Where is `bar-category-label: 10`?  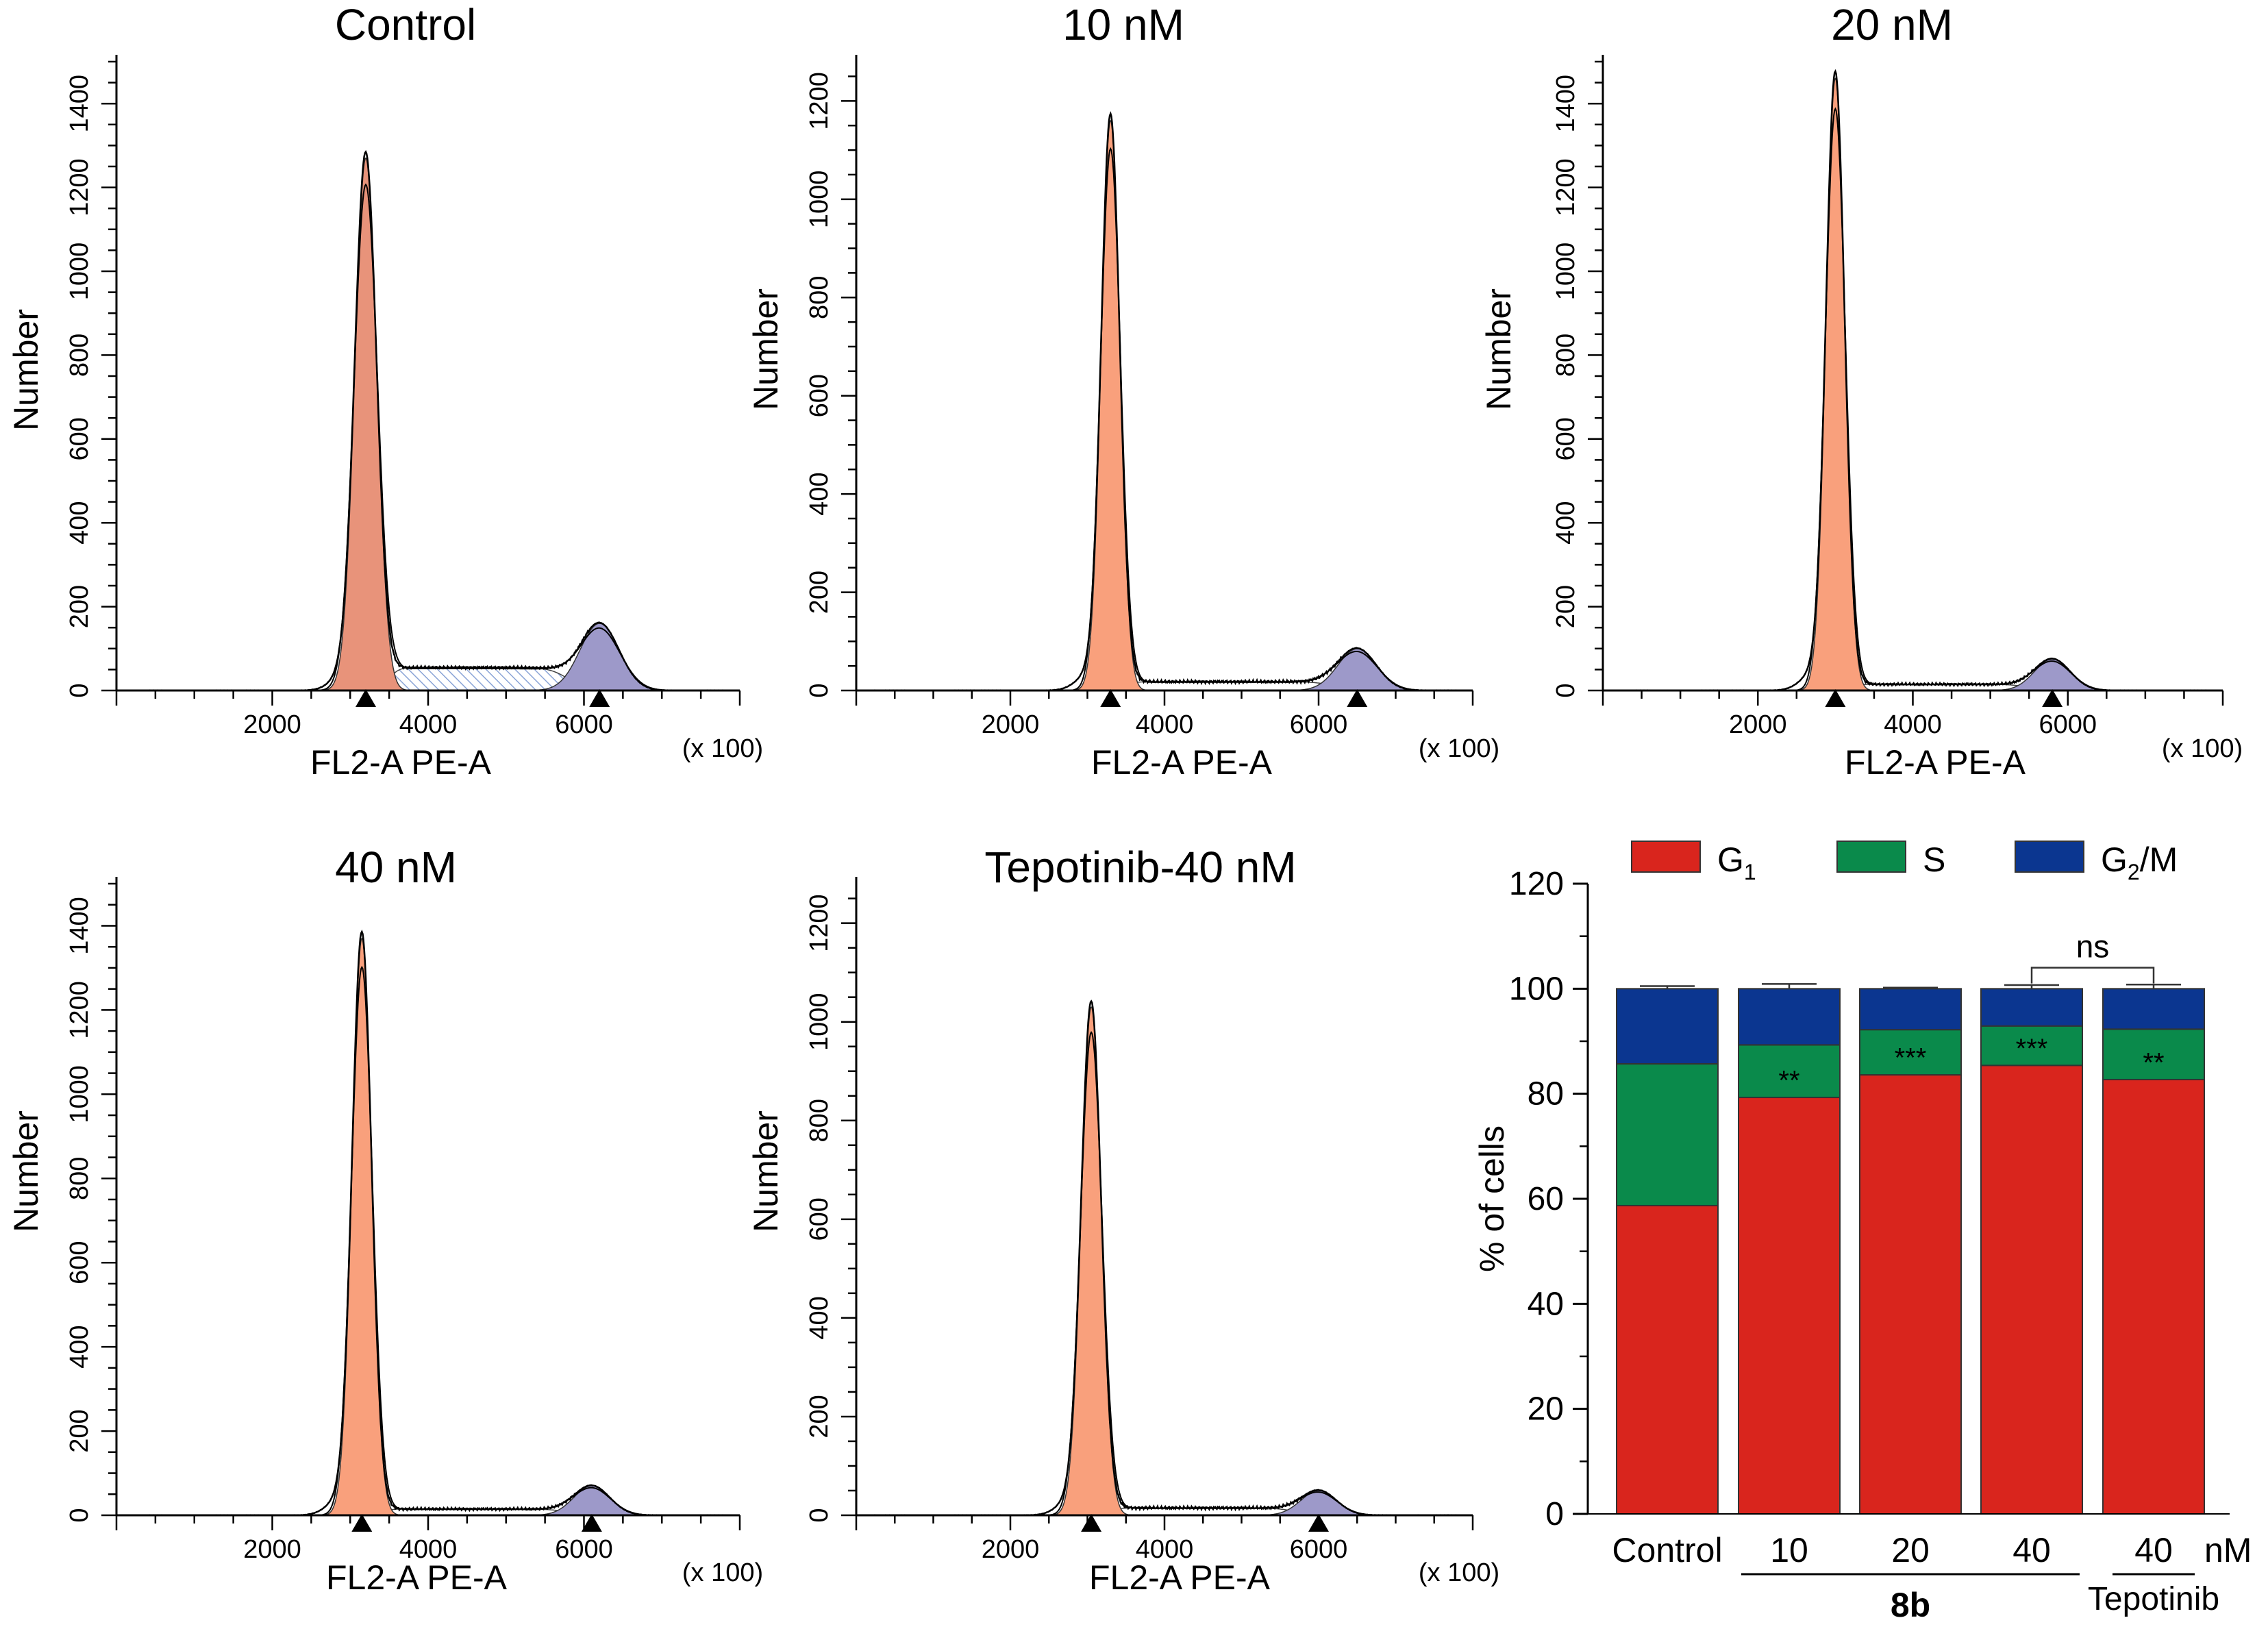
bar-category-label: 10 is located at coordinates (1789, 1550).